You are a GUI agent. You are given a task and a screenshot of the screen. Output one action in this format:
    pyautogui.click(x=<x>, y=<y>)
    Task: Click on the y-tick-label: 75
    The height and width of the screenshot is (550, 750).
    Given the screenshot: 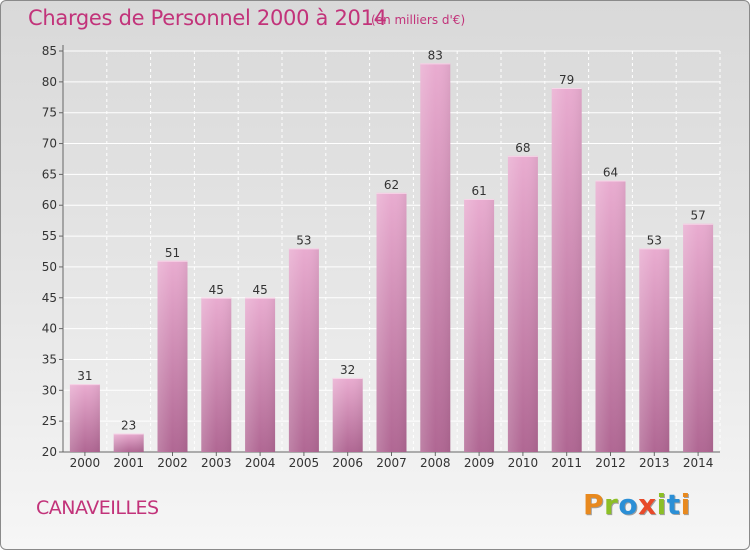 What is the action you would take?
    pyautogui.click(x=49, y=113)
    